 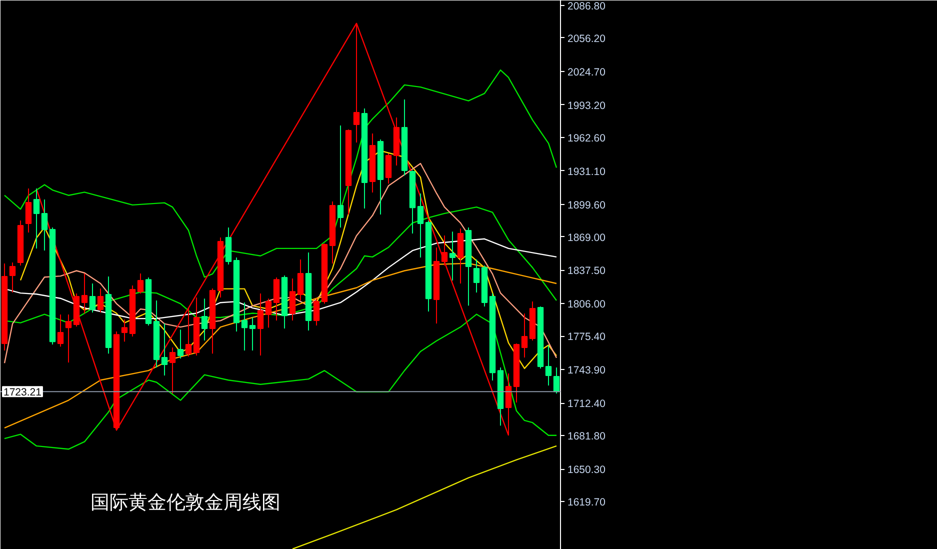 I want to click on y-tick-label: 1806.00, so click(x=587, y=304).